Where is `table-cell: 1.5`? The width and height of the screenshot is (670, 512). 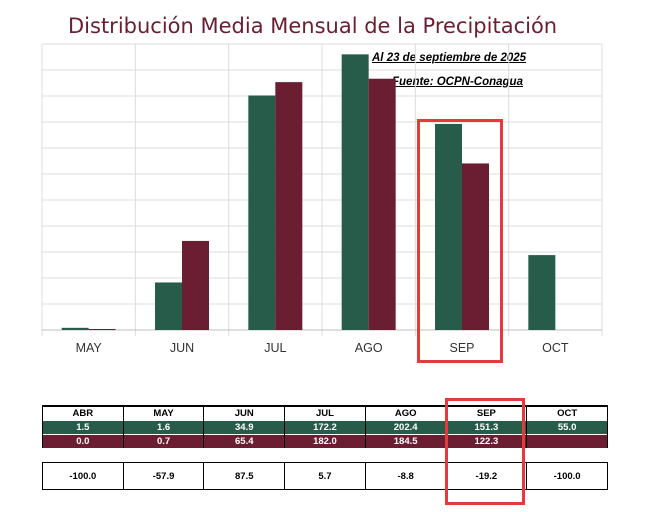 table-cell: 1.5 is located at coordinates (83, 427).